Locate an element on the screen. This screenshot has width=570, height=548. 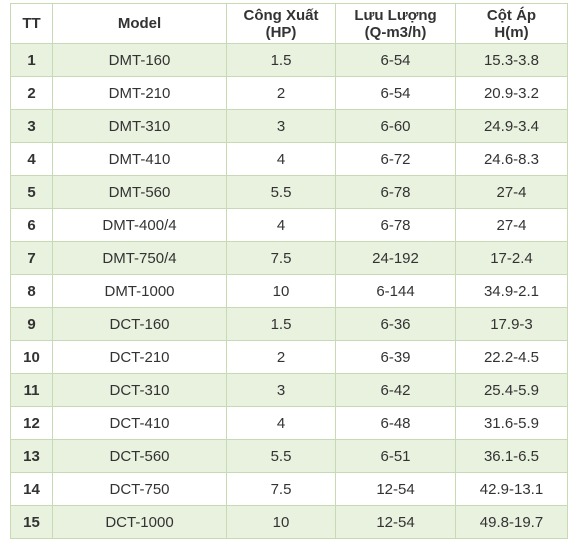
header-text: (HP) is located at coordinates (281, 32).